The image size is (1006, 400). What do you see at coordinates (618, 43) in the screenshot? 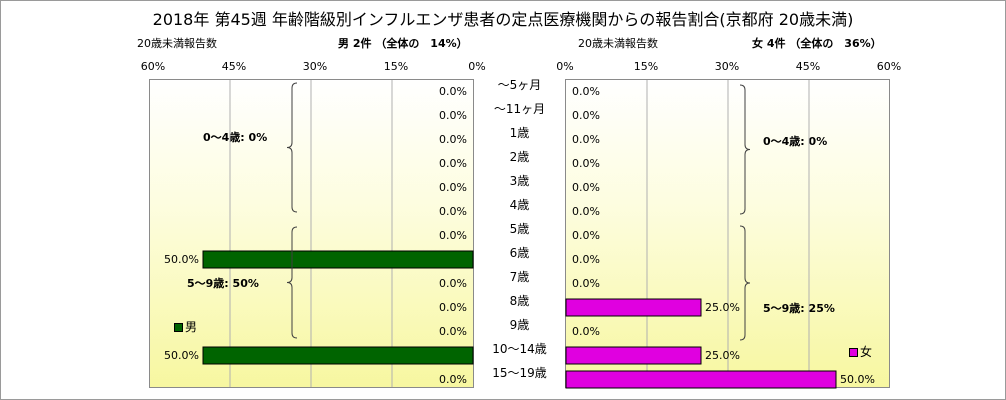
I see `right-count-caption: 20歳未満報告数` at bounding box center [618, 43].